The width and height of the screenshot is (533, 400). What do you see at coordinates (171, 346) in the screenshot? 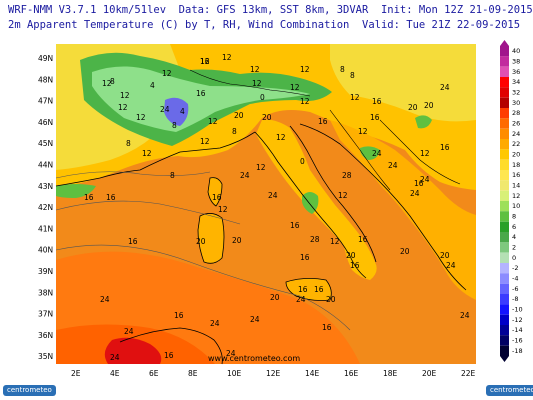
I see `coastline-africa` at bounding box center [171, 346].